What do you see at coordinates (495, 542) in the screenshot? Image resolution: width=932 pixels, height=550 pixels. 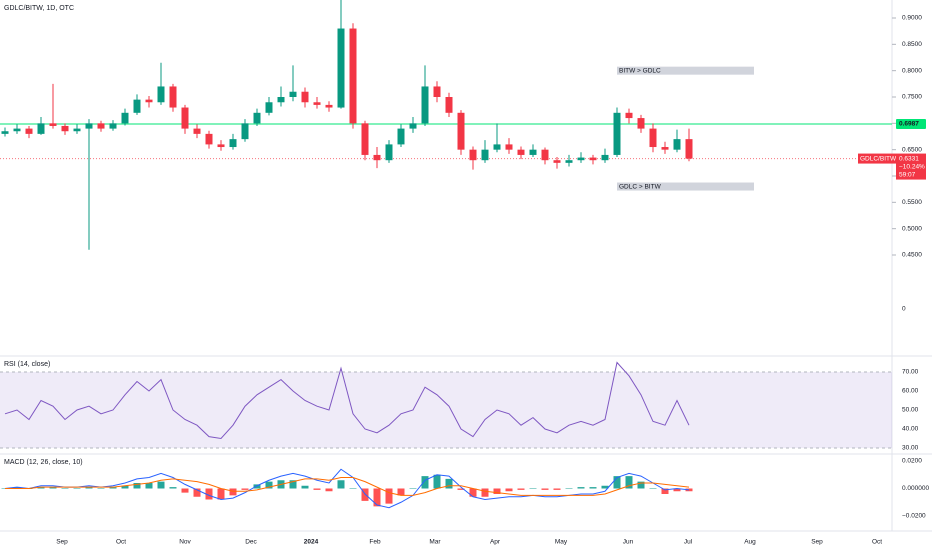 I see `x-tick-label: Apr` at bounding box center [495, 542].